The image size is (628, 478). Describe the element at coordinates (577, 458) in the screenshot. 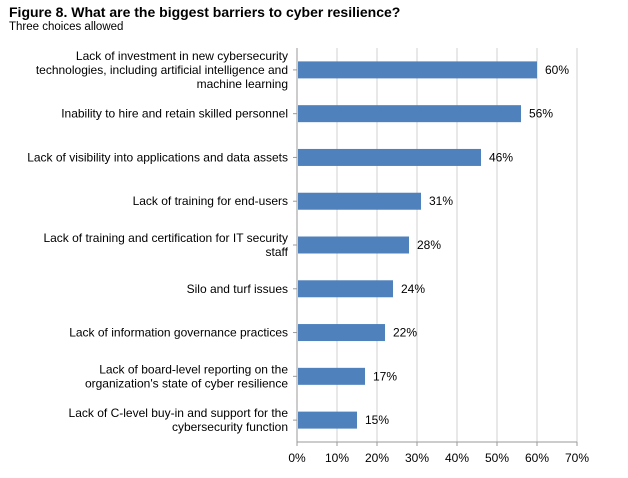

I see `x-tick-label: 70%` at that location.